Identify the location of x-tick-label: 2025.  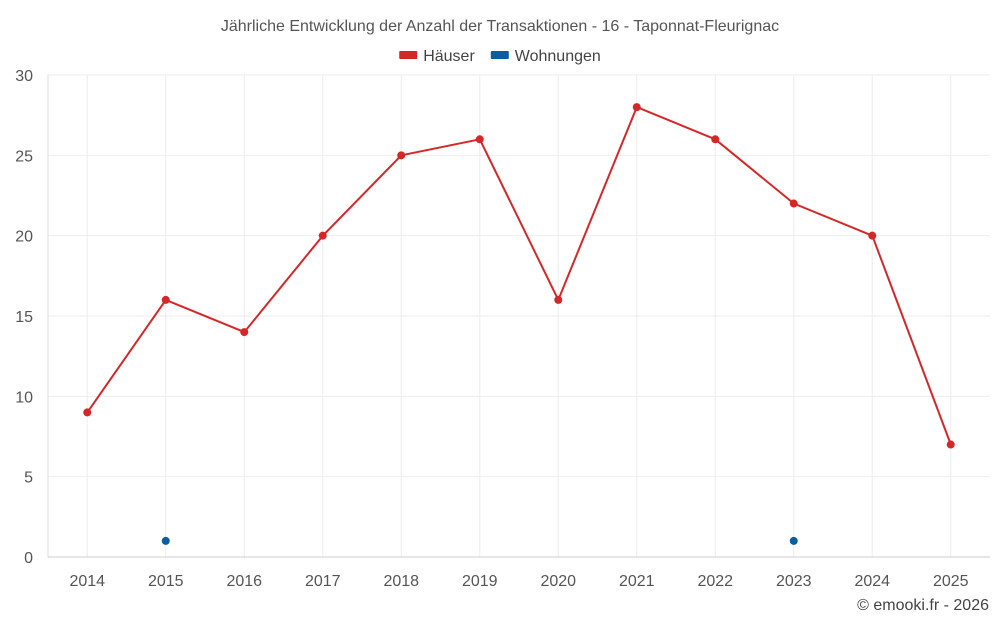
(951, 581).